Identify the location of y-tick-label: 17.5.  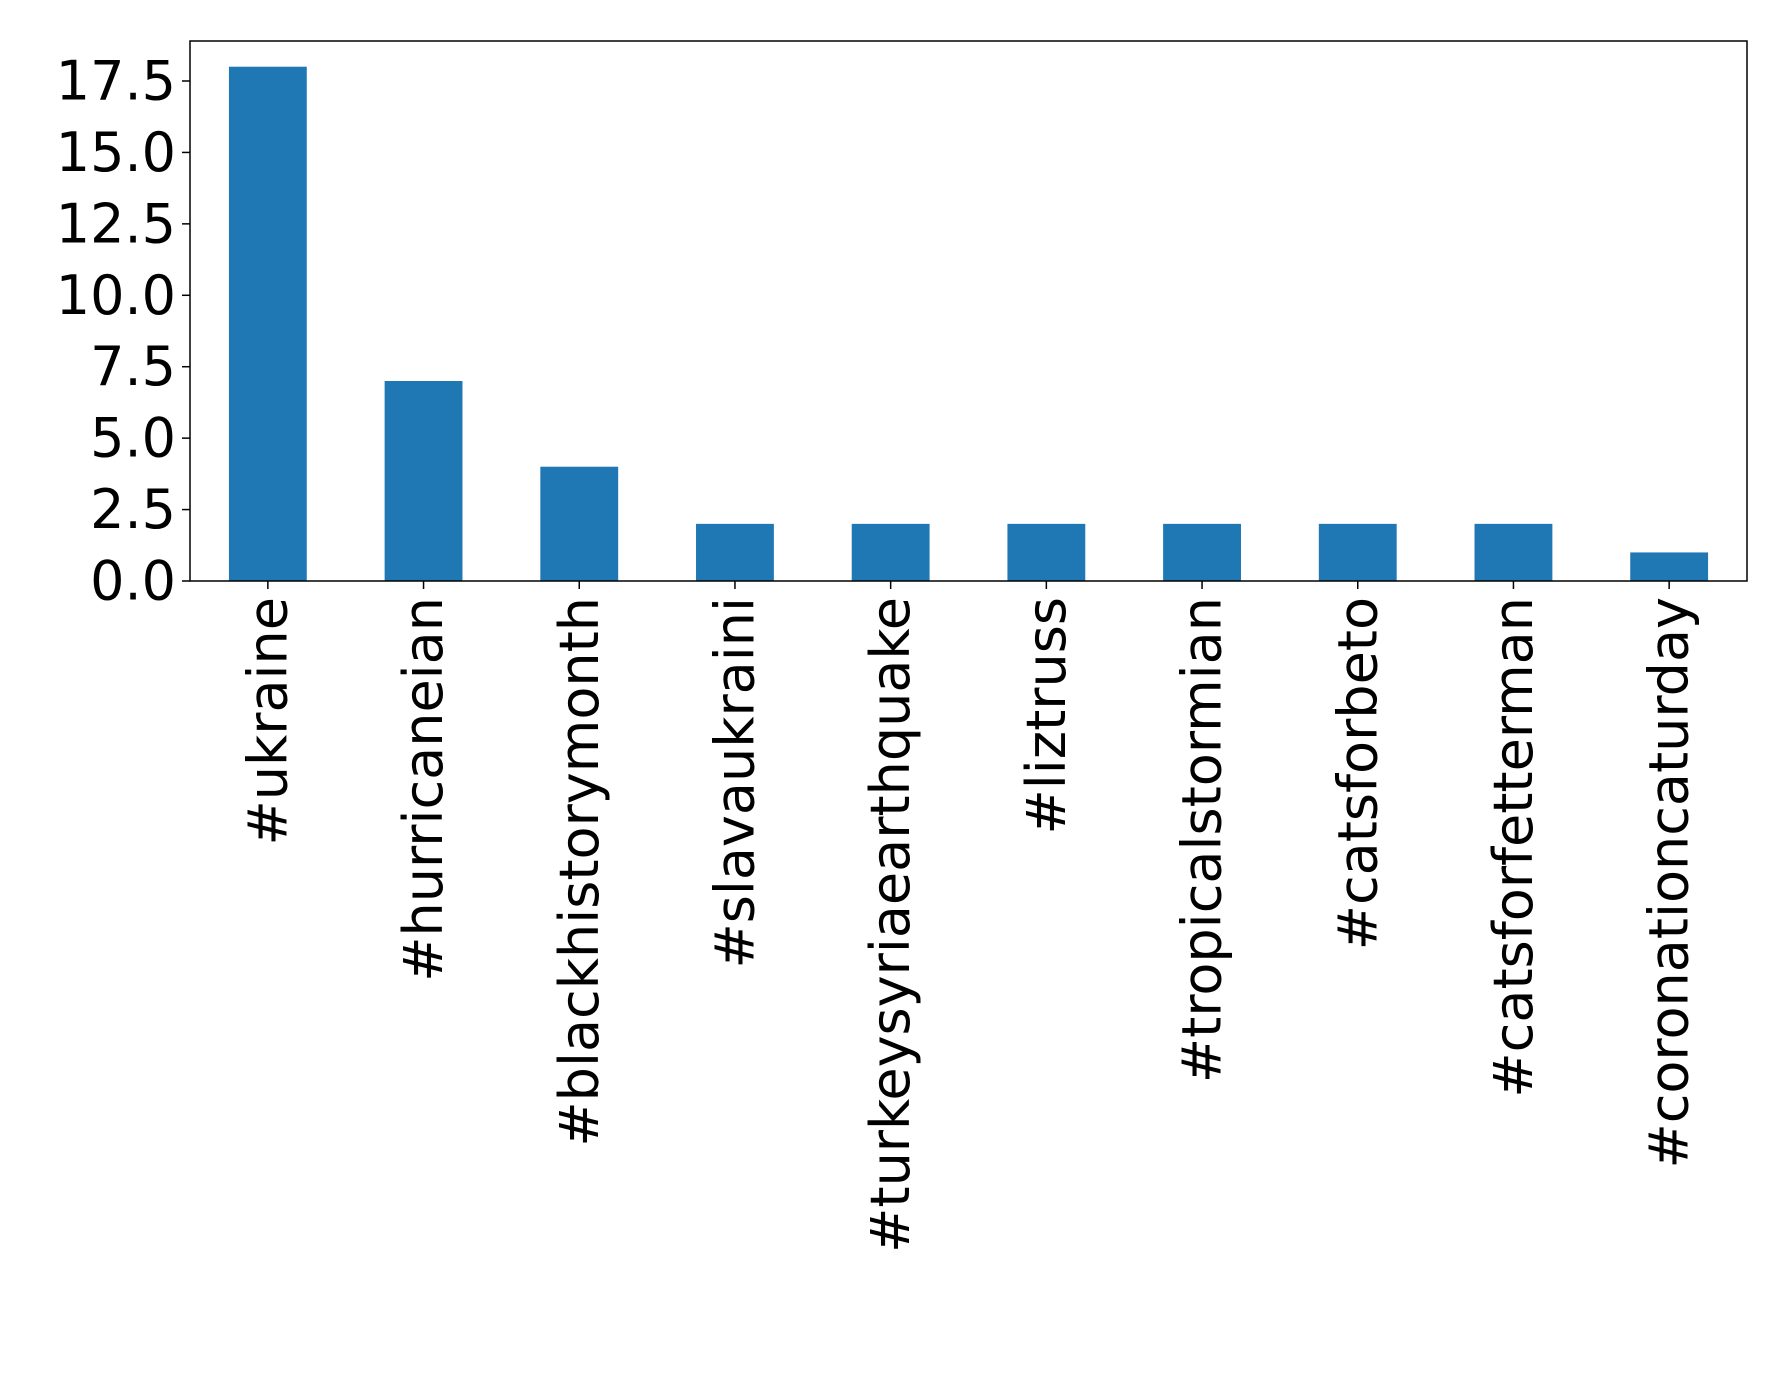
(116, 81).